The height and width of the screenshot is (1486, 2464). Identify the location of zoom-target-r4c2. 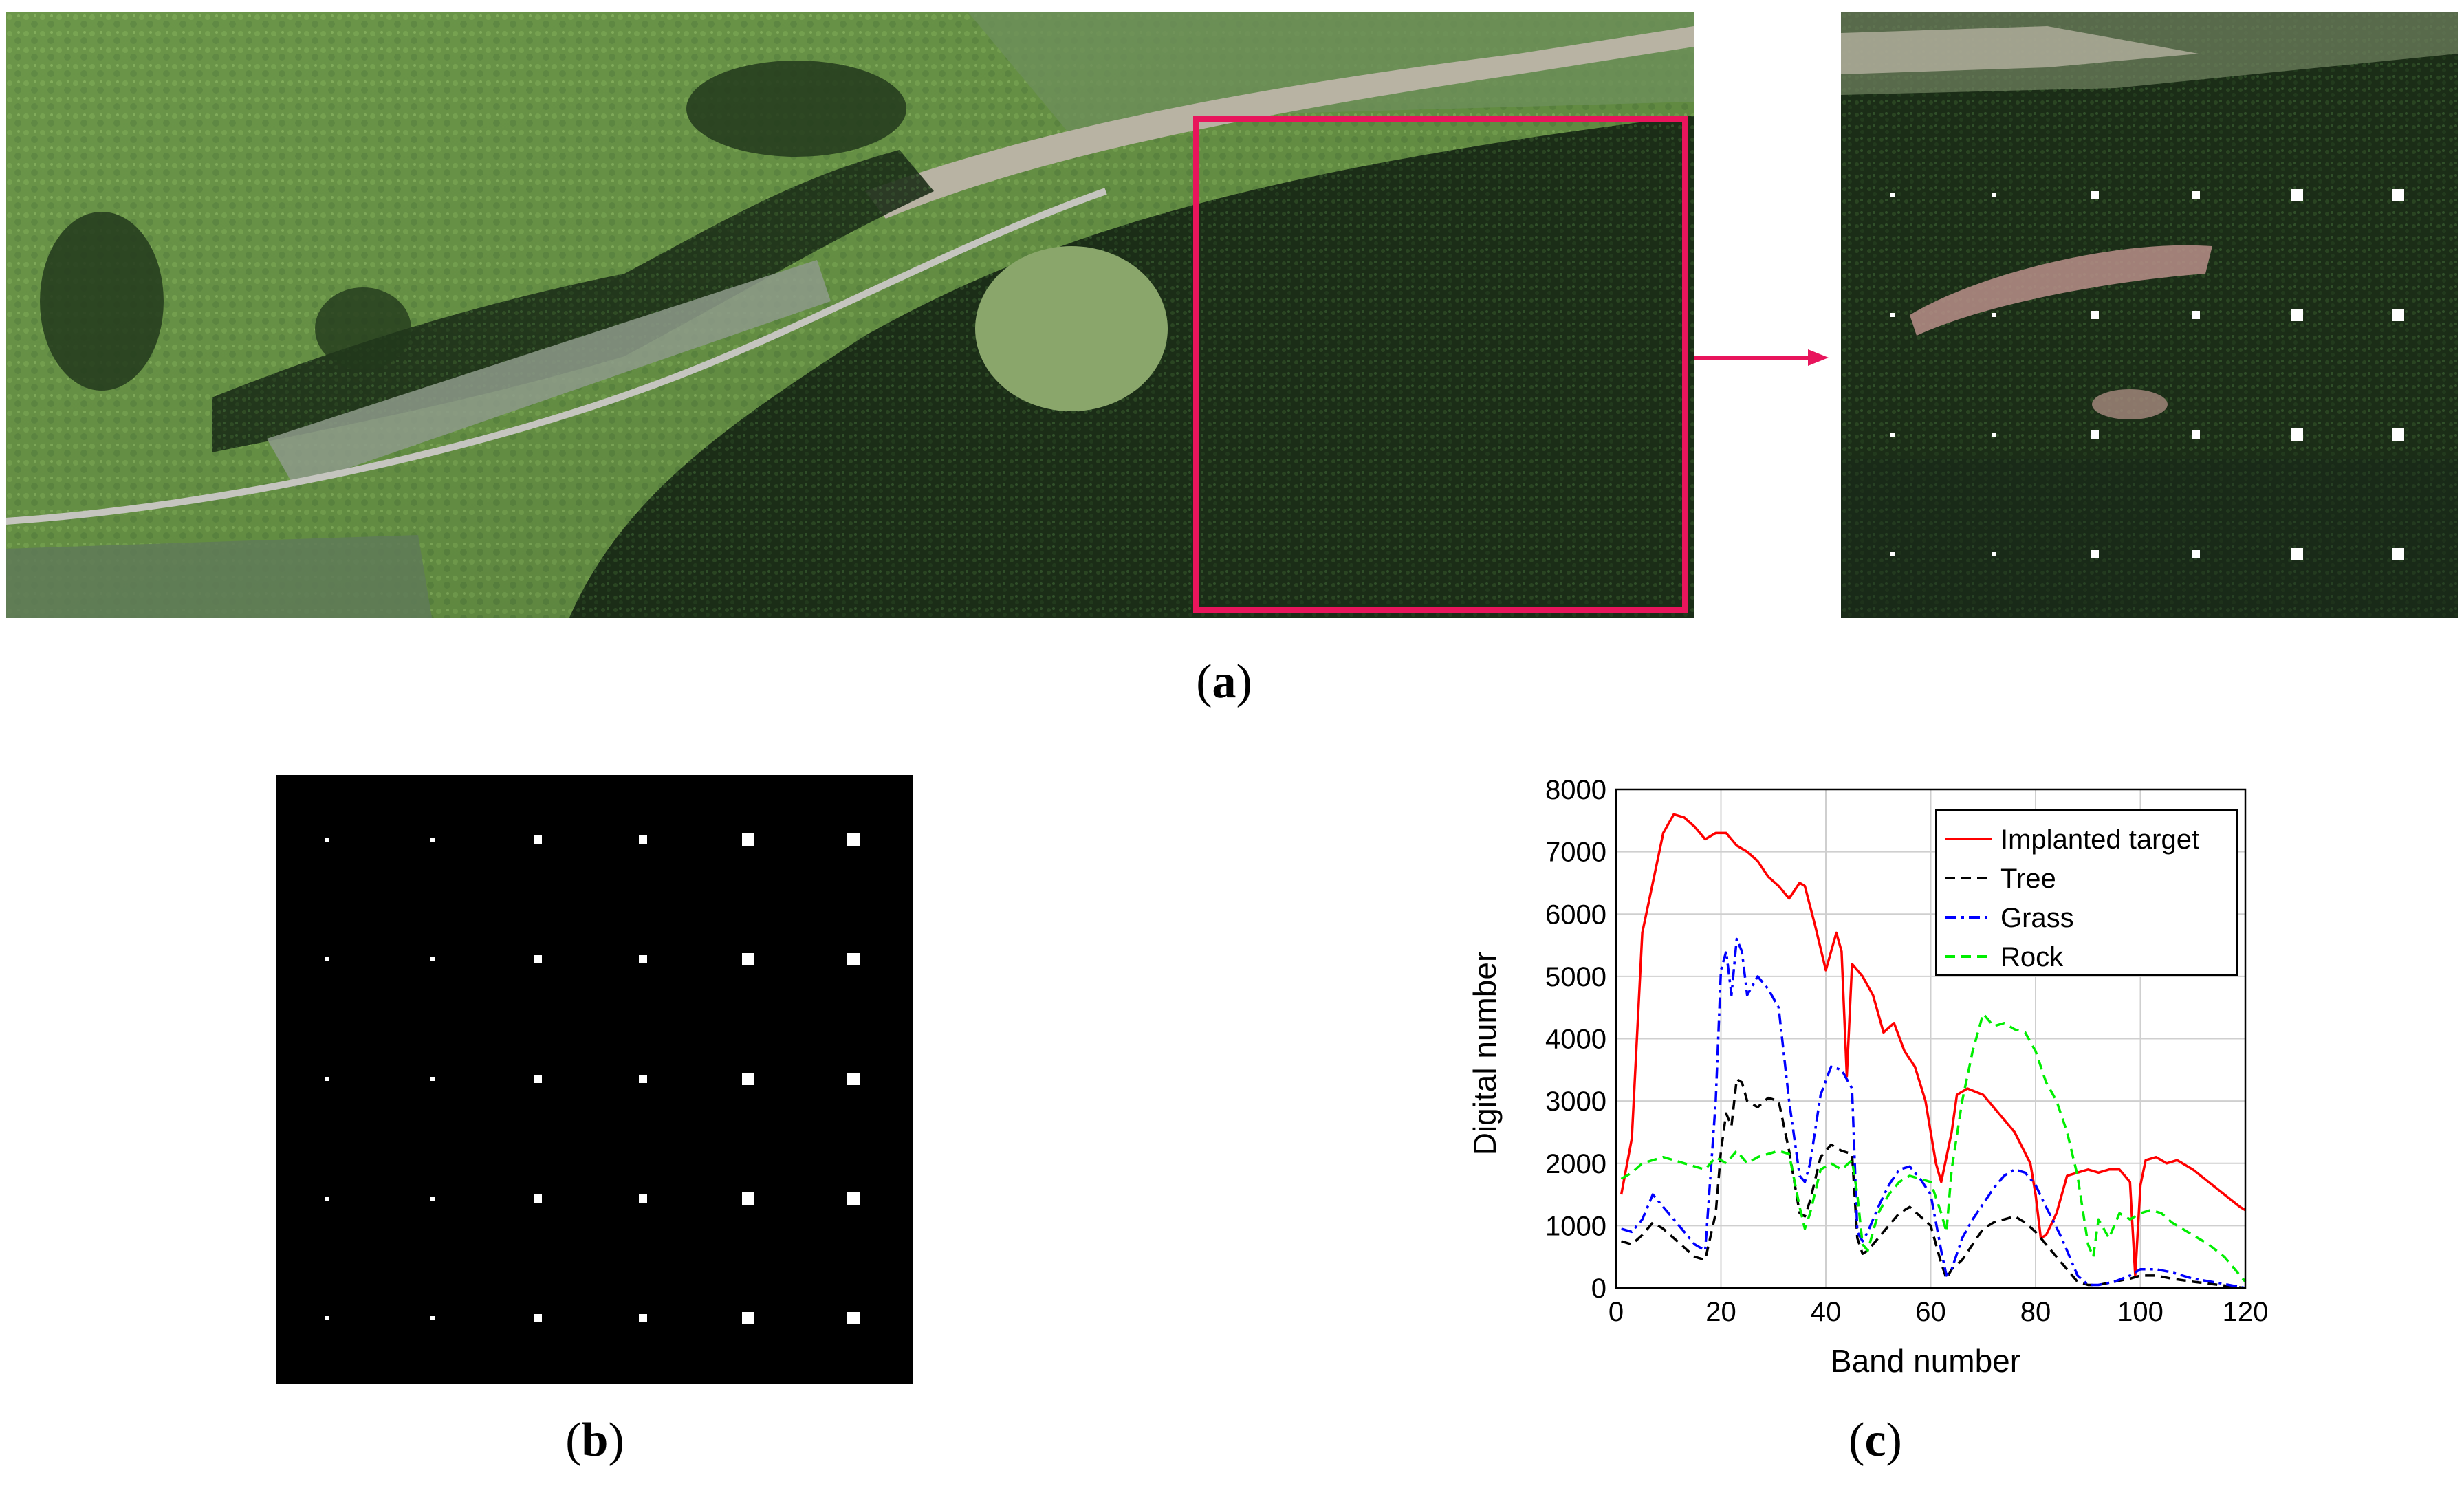
(1994, 554).